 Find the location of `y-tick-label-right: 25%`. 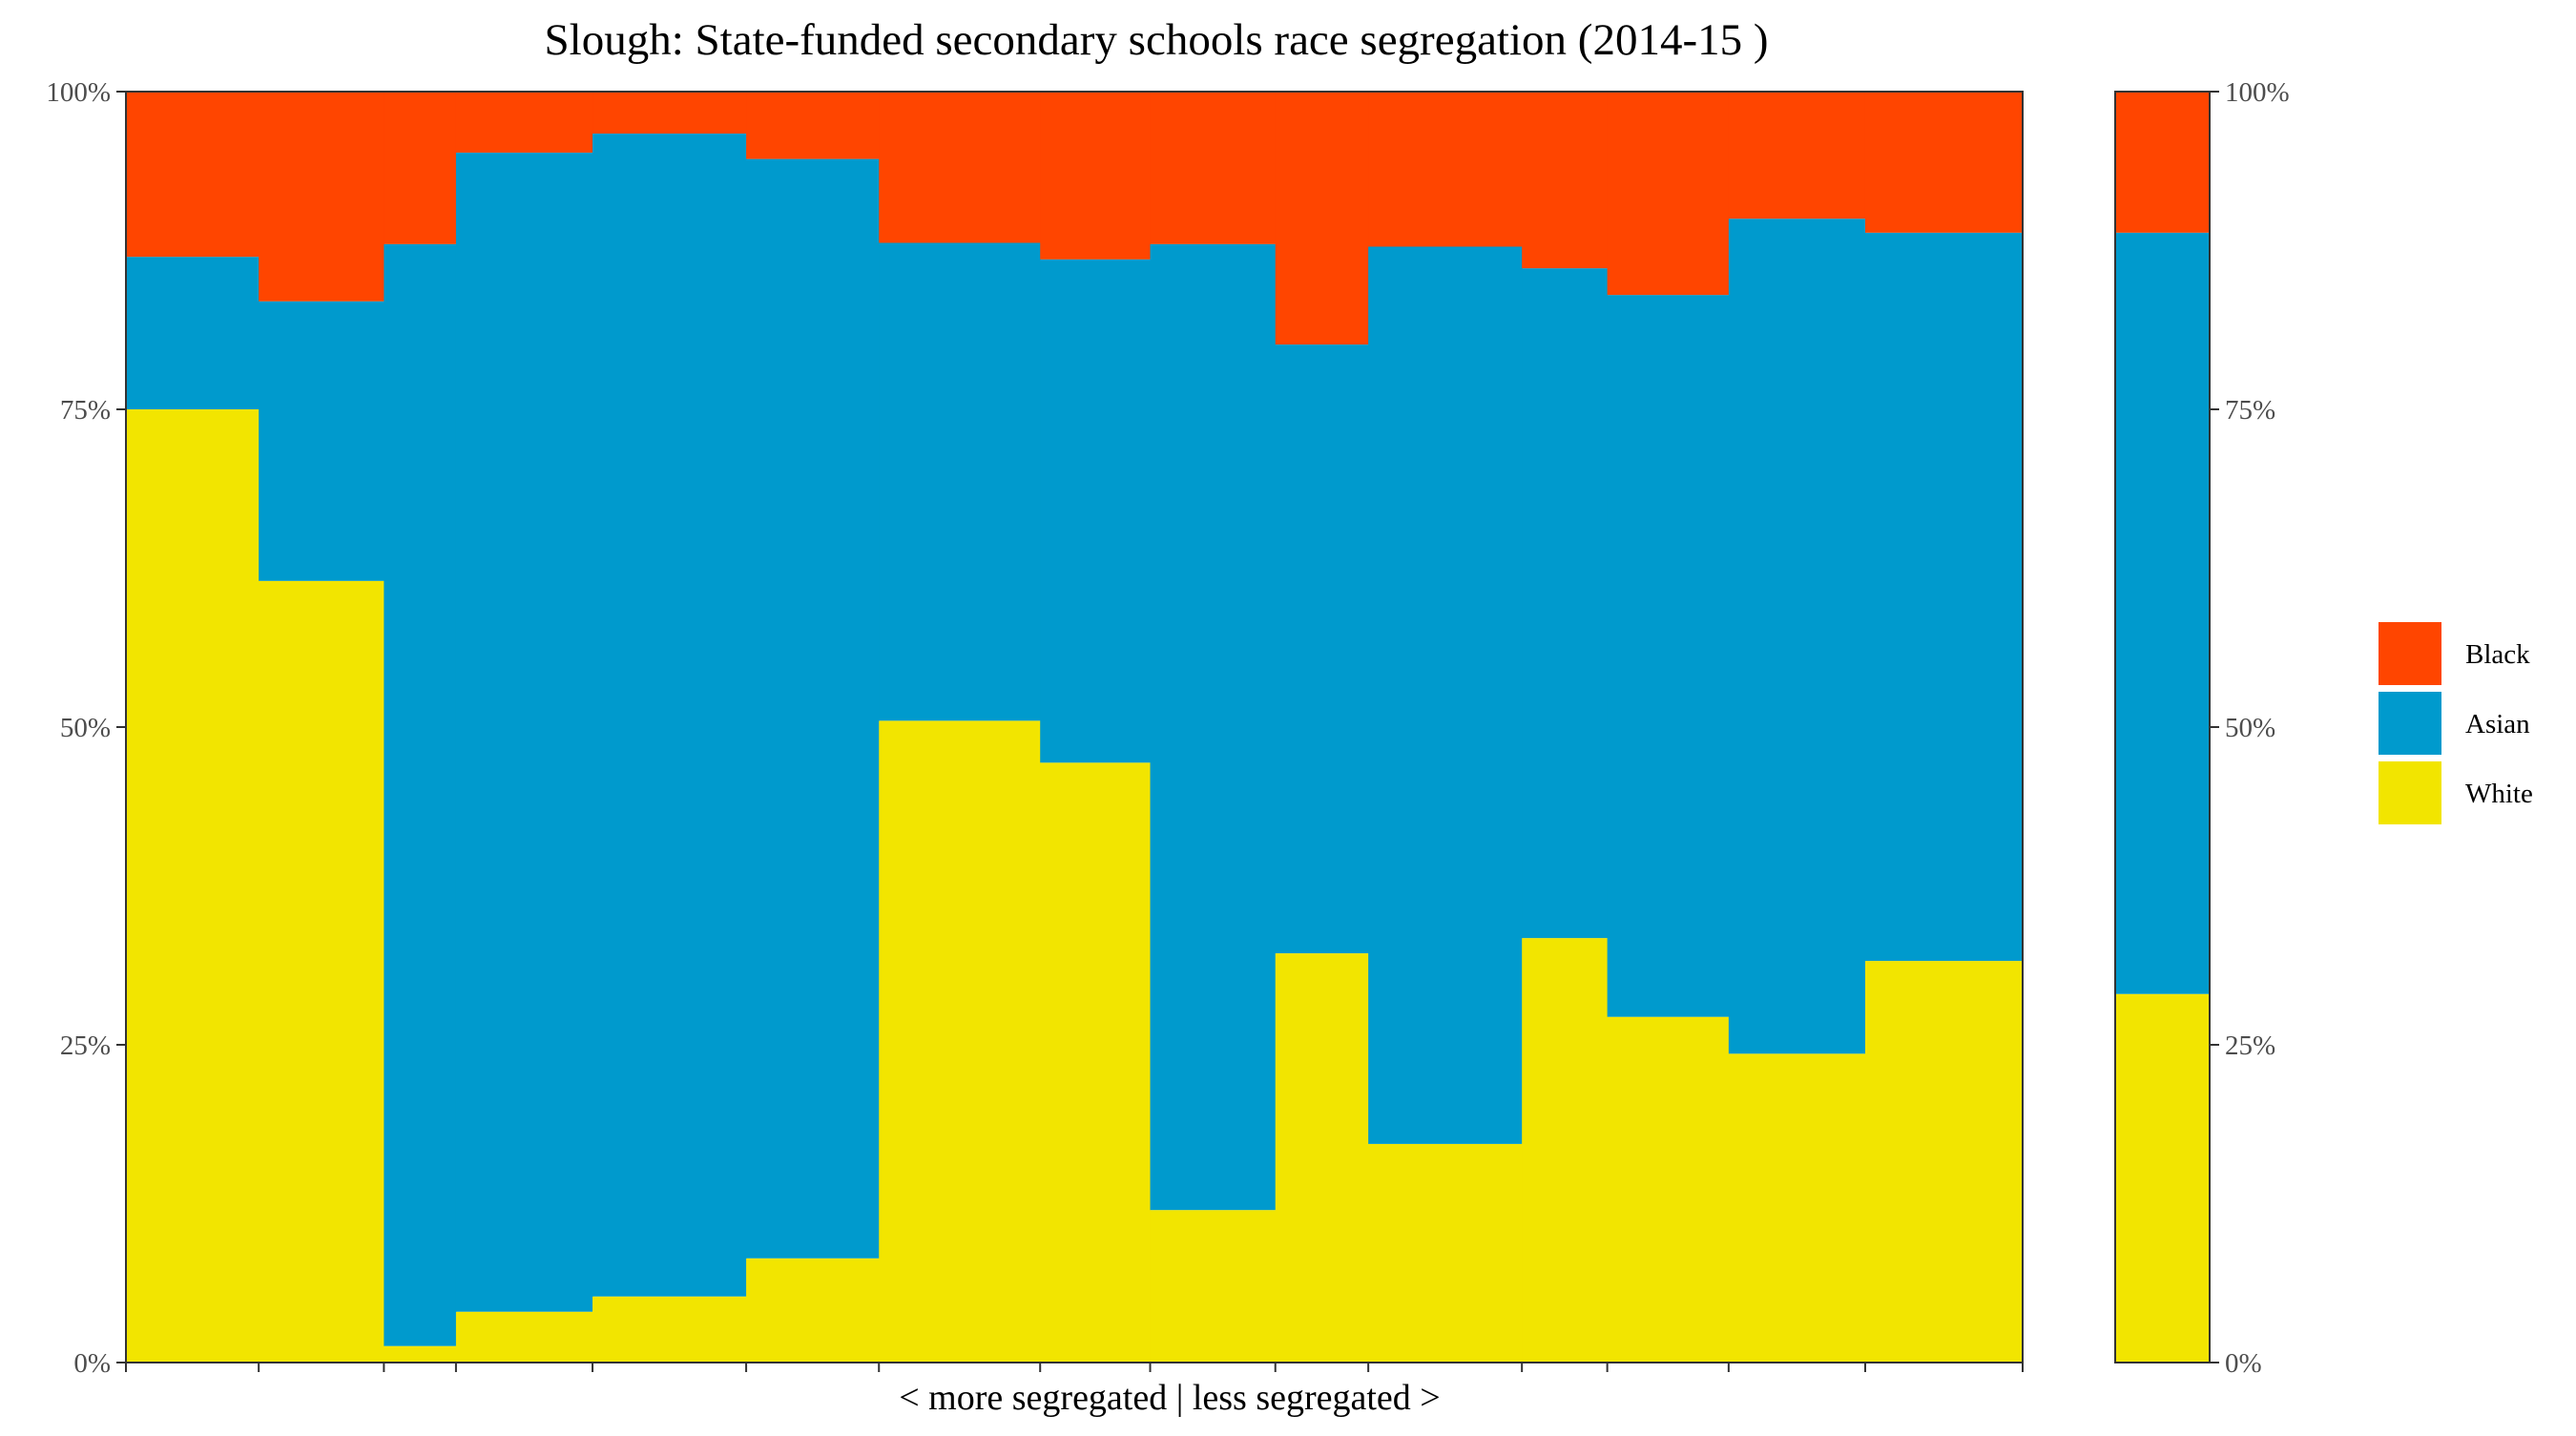

y-tick-label-right: 25% is located at coordinates (2250, 1045).